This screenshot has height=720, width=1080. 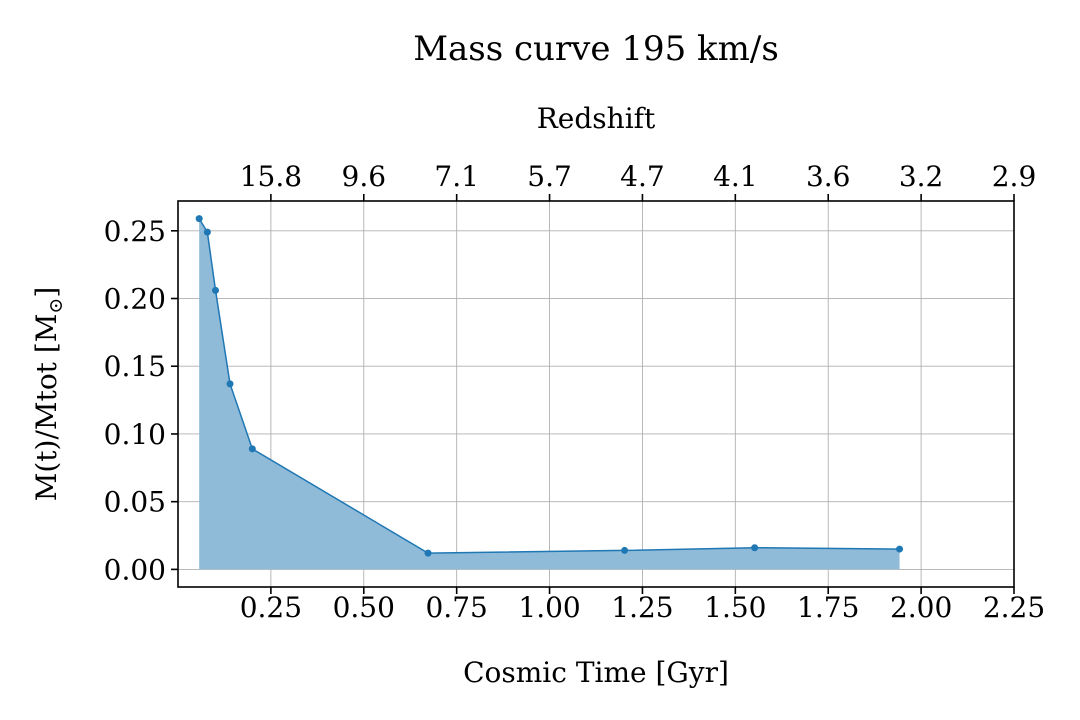 What do you see at coordinates (364, 607) in the screenshot?
I see `x-tick-label: 0.50` at bounding box center [364, 607].